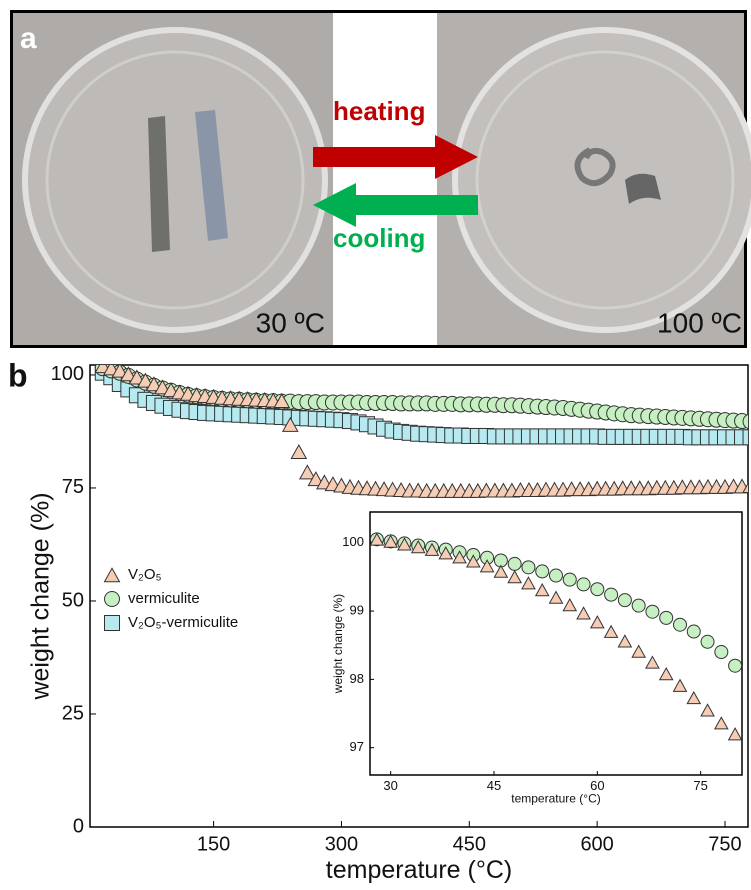 The height and width of the screenshot is (890, 751). I want to click on x-tick-label: 750, so click(724, 844).